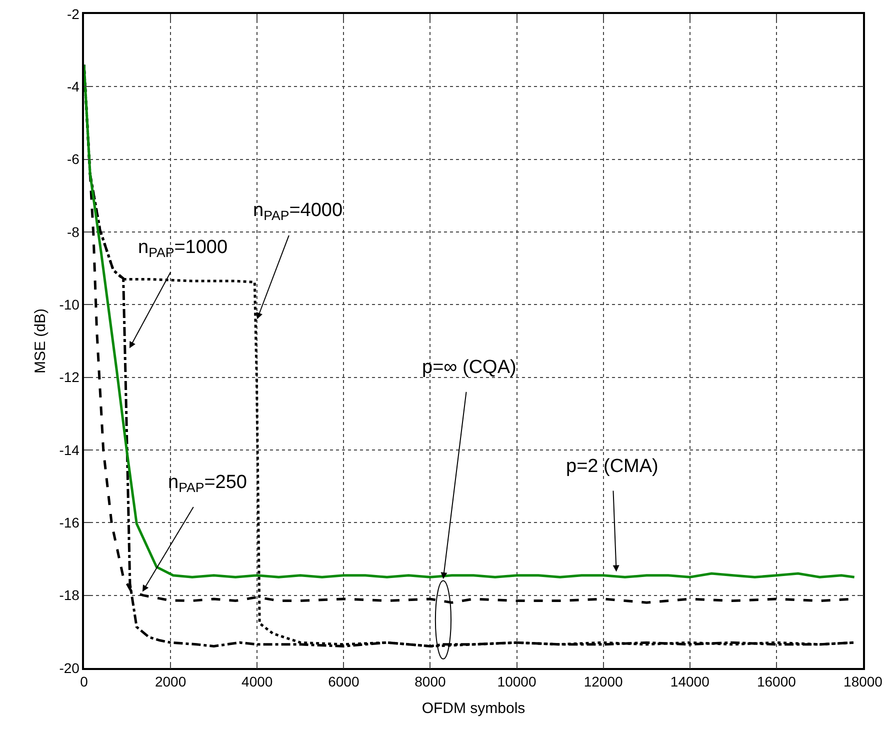 This screenshot has width=891, height=731. What do you see at coordinates (776, 682) in the screenshot?
I see `x-tick-label: 16000` at bounding box center [776, 682].